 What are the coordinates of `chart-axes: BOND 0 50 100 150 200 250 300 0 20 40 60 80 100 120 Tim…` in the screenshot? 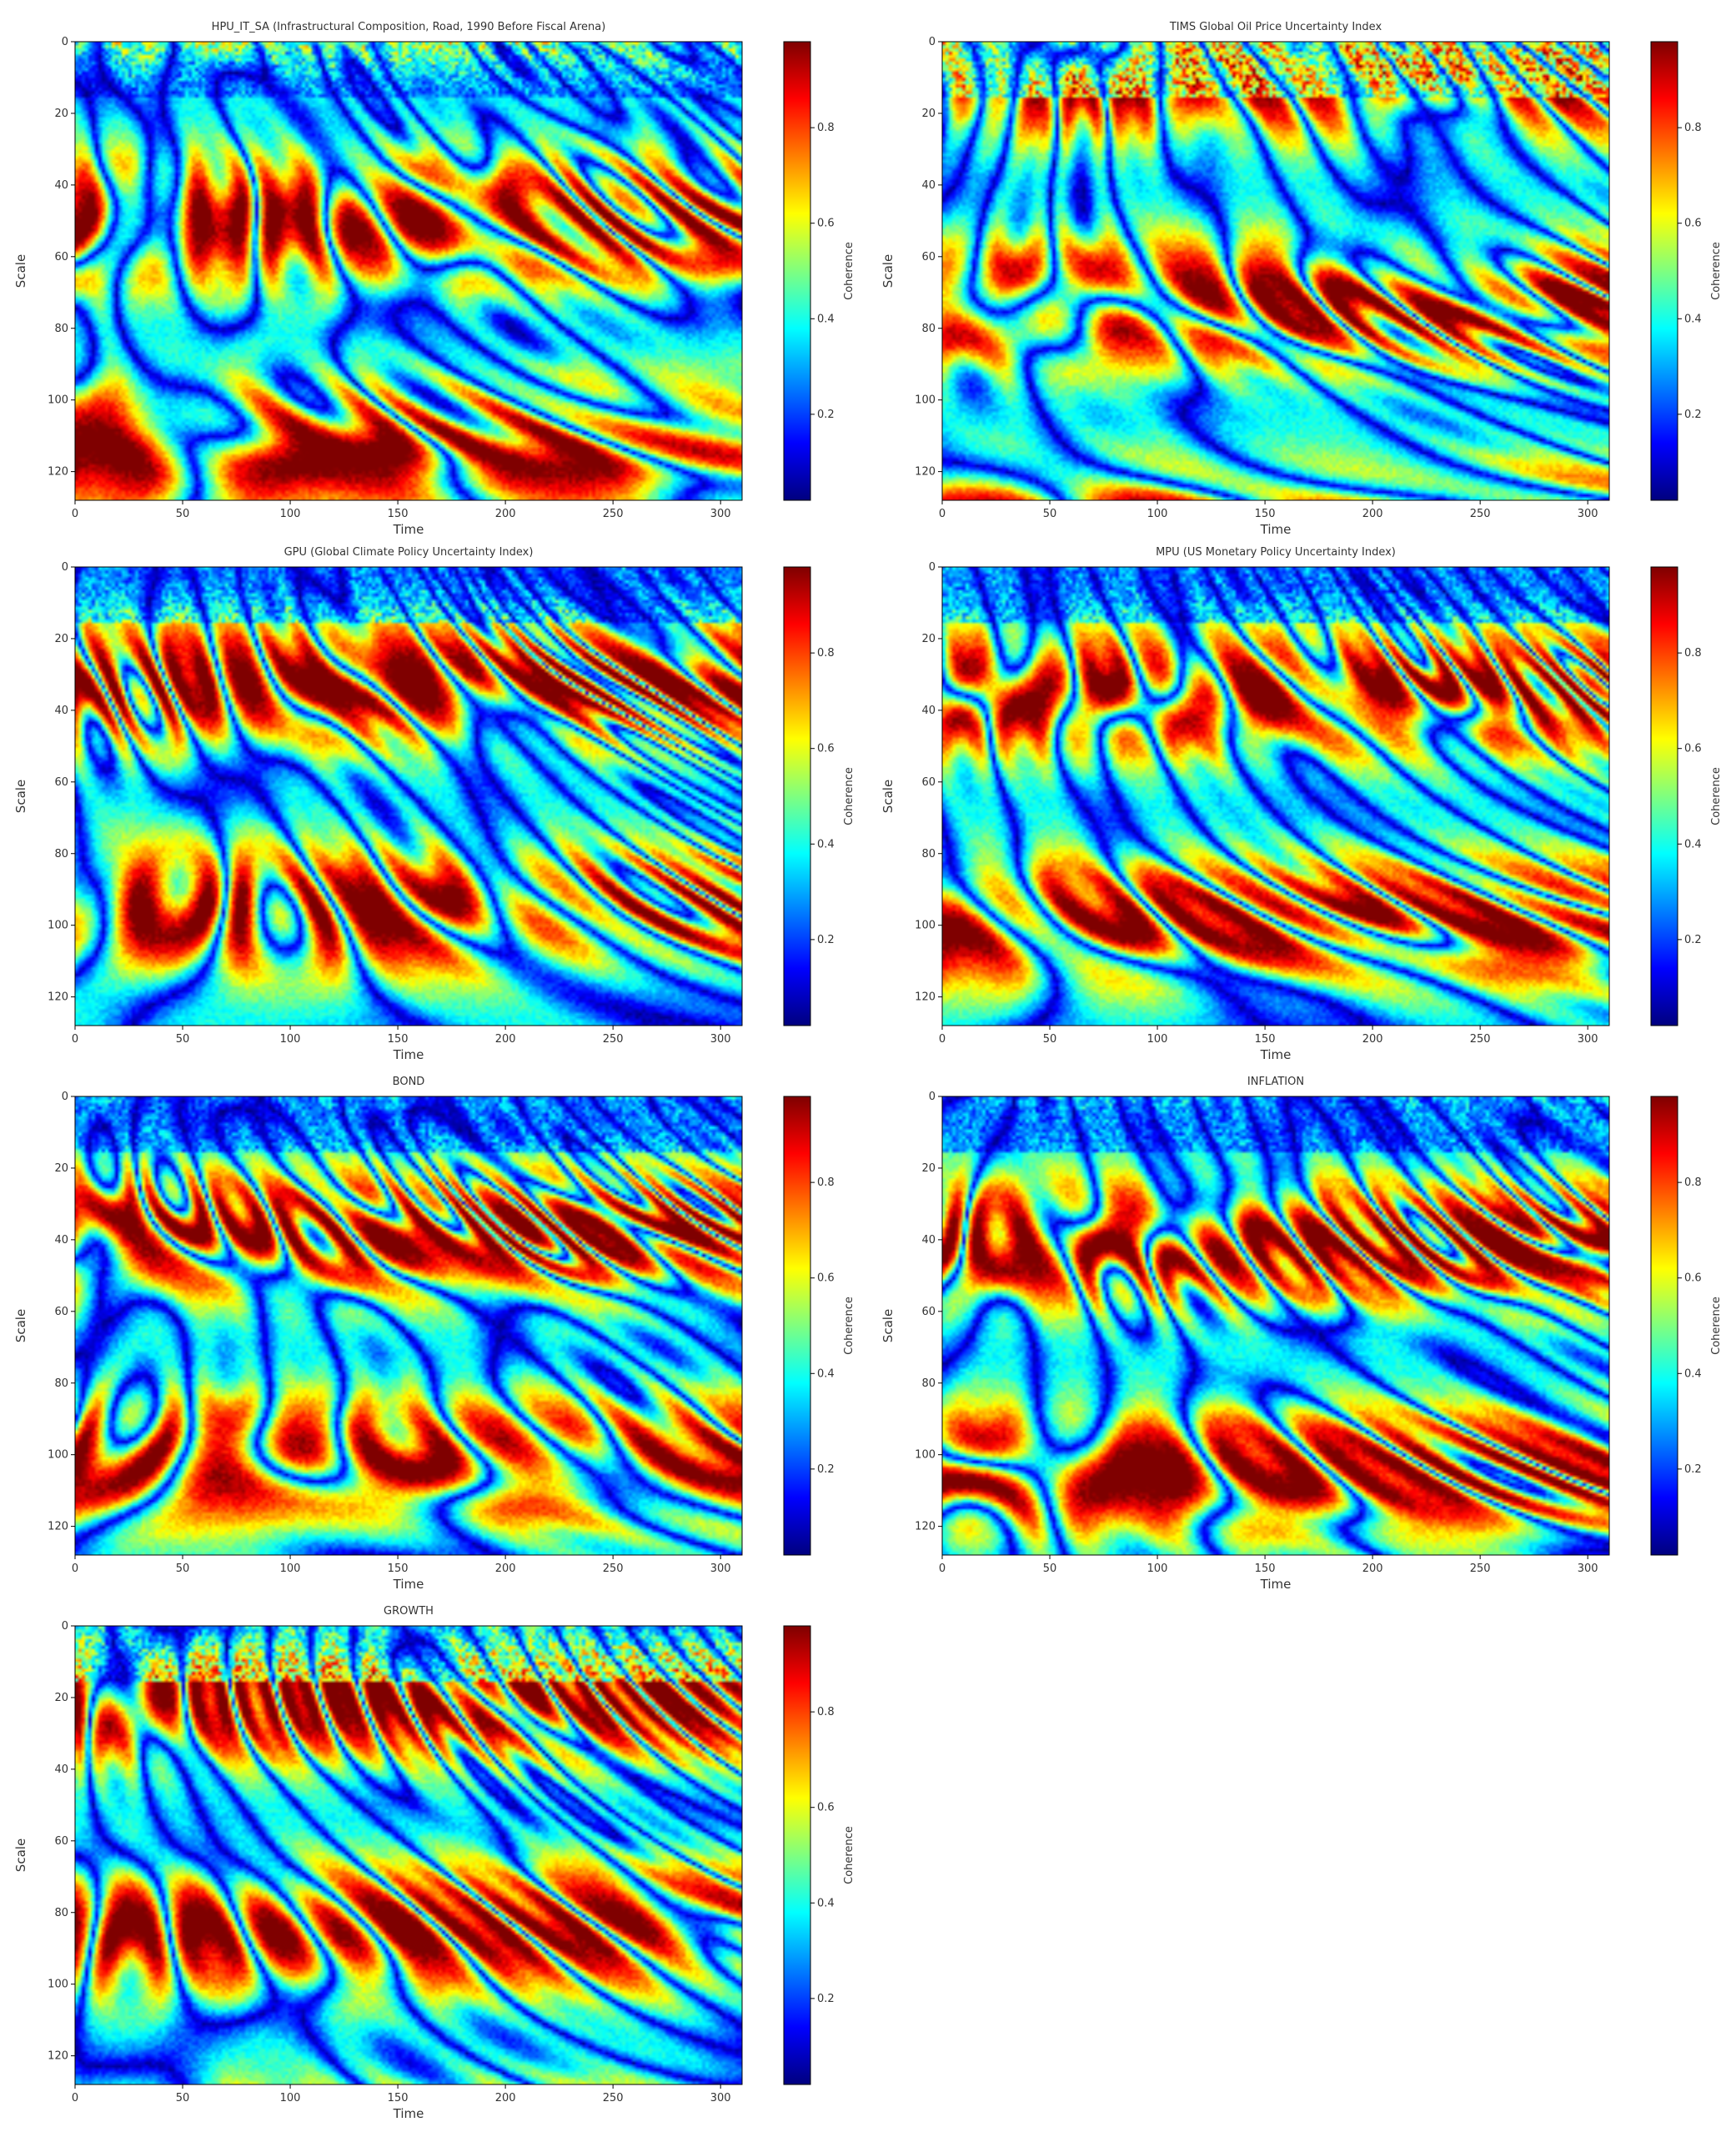 It's located at (434, 1334).